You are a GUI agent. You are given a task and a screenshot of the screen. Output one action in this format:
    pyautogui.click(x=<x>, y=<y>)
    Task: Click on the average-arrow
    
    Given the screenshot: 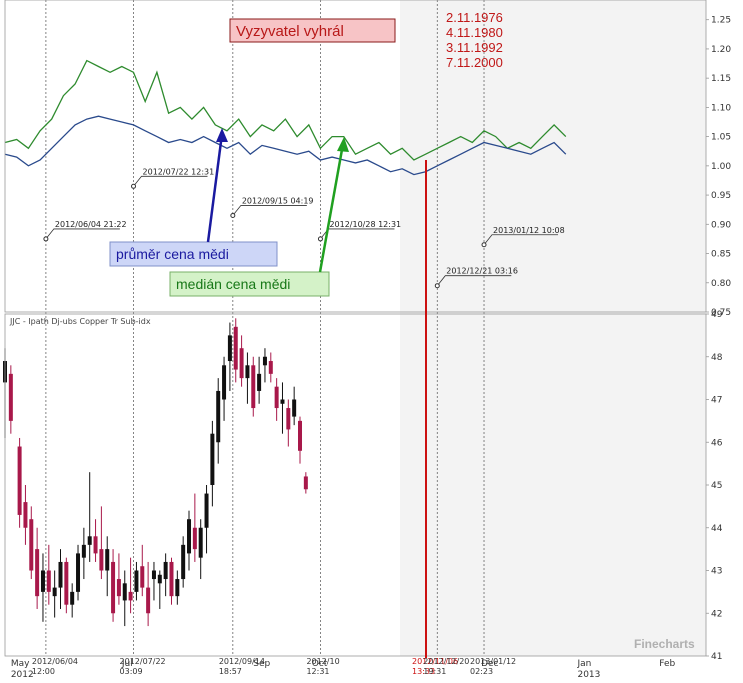 What is the action you would take?
    pyautogui.click(x=215, y=188)
    